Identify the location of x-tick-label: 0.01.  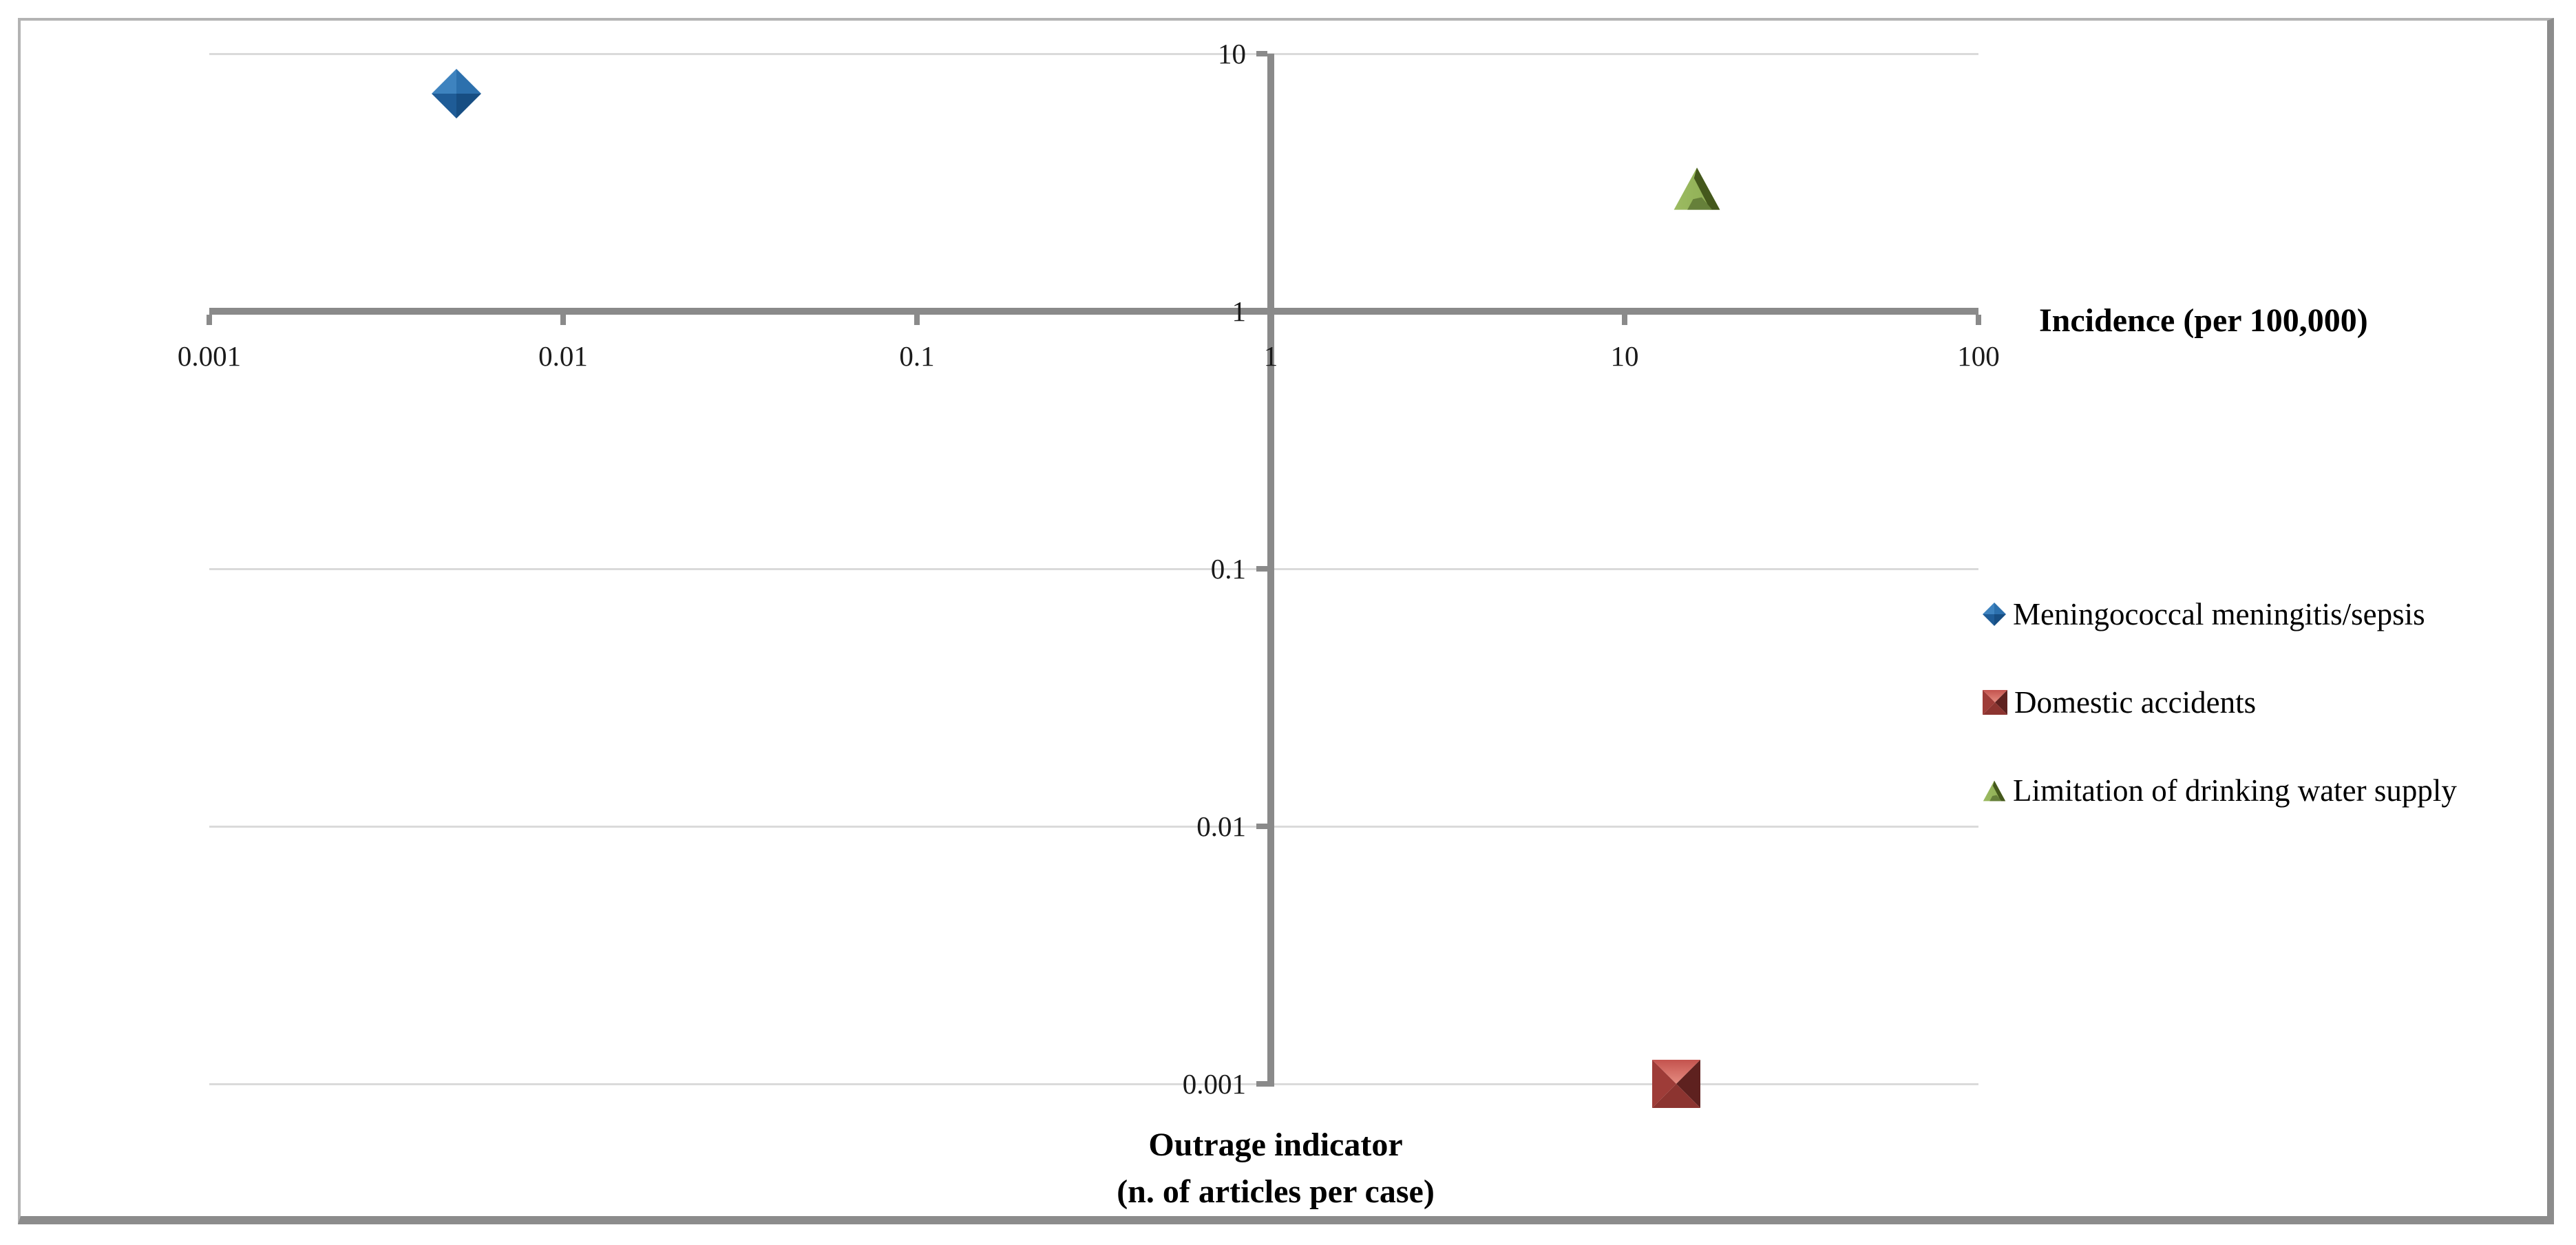
(563, 356).